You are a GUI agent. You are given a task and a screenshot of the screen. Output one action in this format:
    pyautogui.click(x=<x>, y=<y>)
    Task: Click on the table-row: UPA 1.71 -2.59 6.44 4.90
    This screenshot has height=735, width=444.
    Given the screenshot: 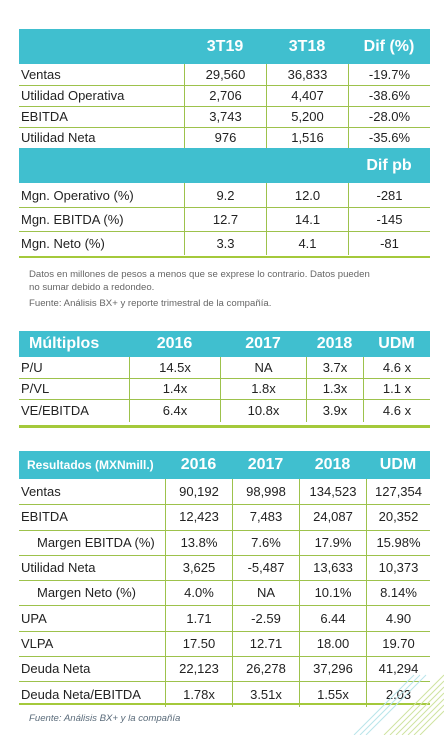 What is the action you would take?
    pyautogui.click(x=224, y=618)
    